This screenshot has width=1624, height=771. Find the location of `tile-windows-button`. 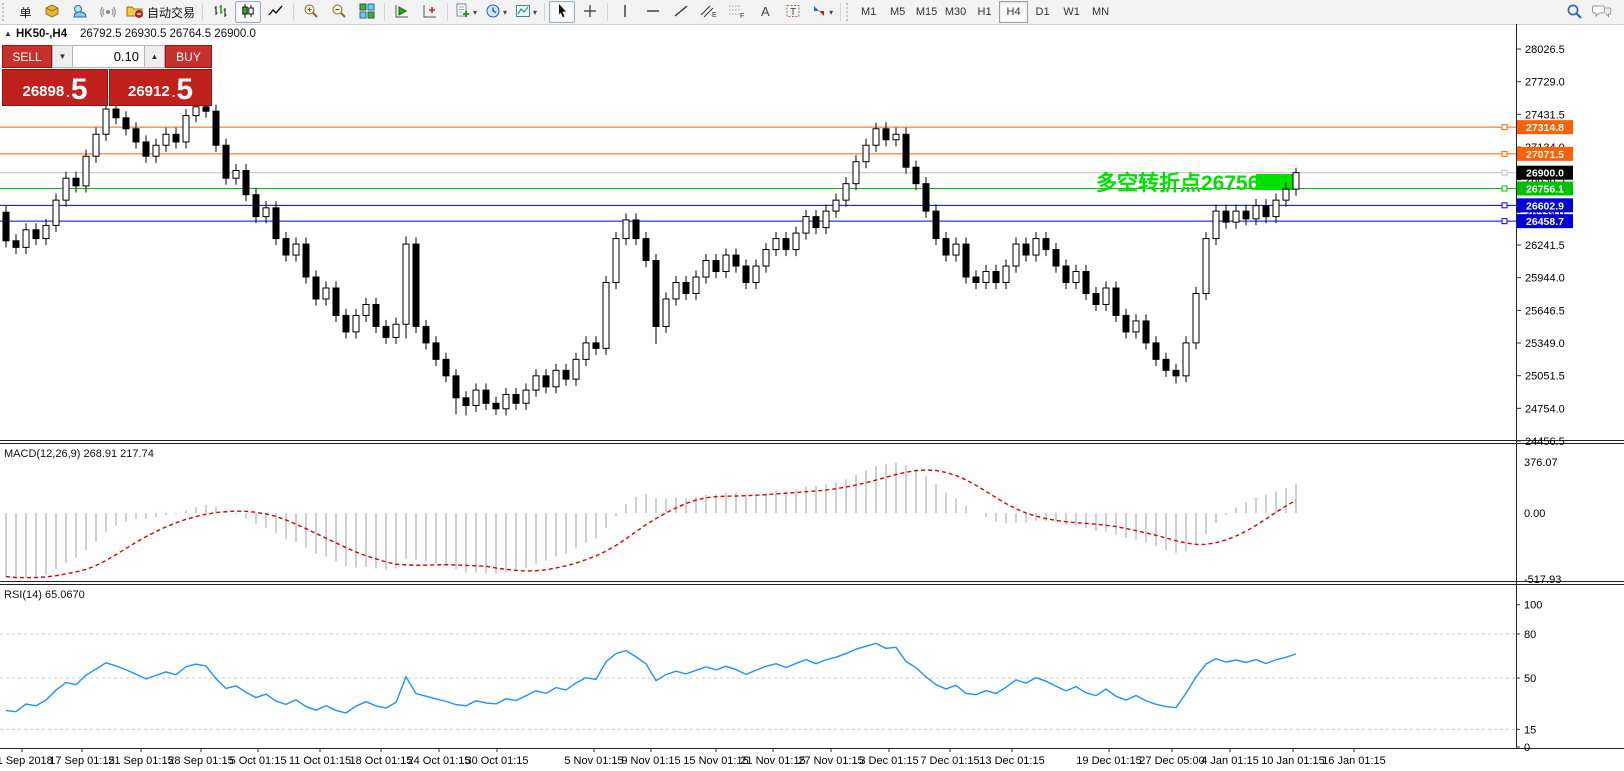

tile-windows-button is located at coordinates (367, 12).